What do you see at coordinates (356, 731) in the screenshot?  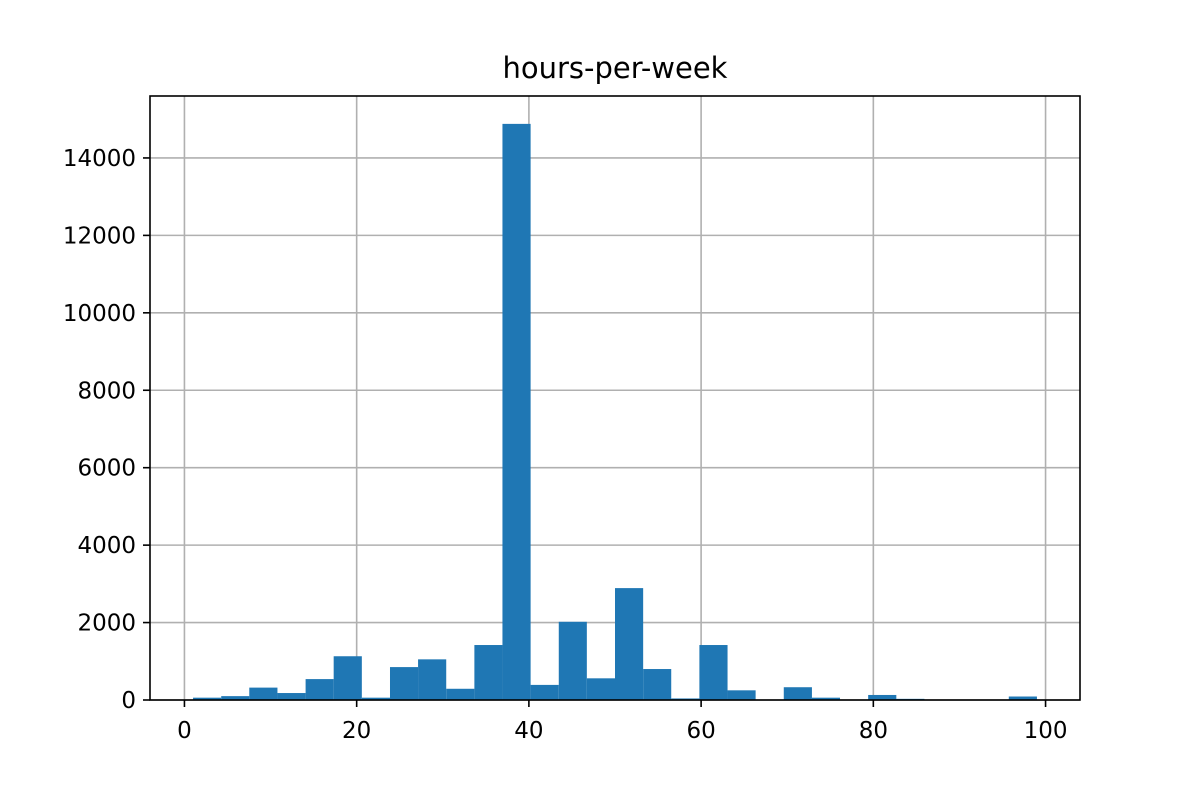 I see `x-tick-label: 20` at bounding box center [356, 731].